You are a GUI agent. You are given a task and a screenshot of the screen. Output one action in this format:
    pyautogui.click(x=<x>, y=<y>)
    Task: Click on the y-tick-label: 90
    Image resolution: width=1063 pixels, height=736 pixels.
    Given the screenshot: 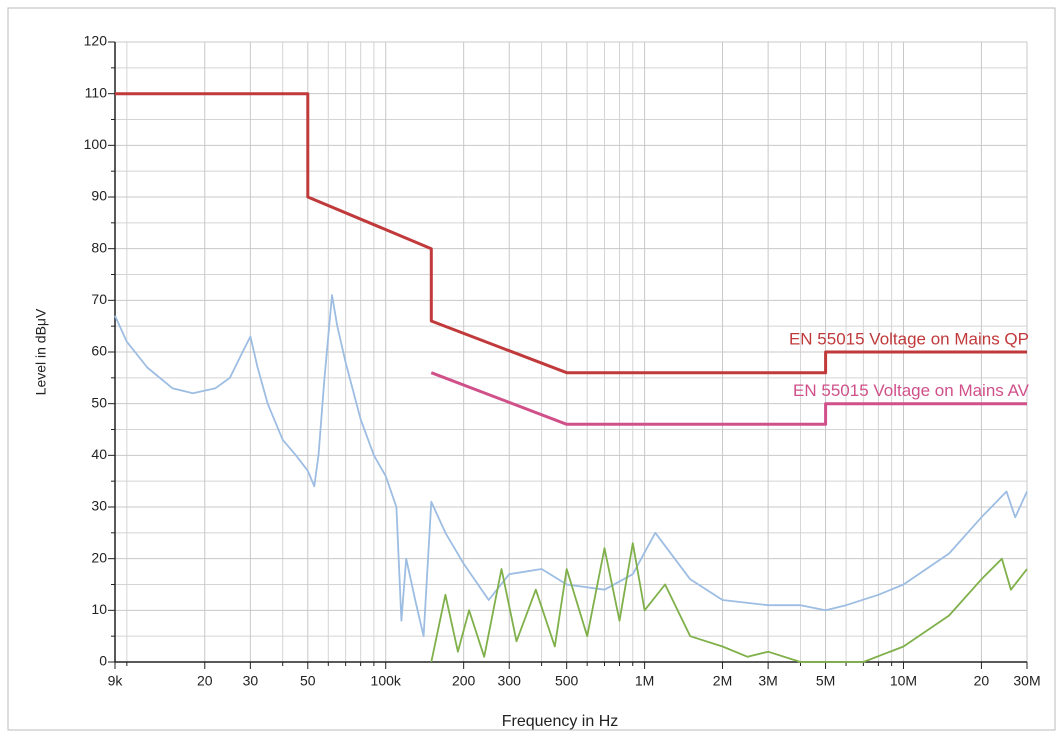 What is the action you would take?
    pyautogui.click(x=99, y=196)
    